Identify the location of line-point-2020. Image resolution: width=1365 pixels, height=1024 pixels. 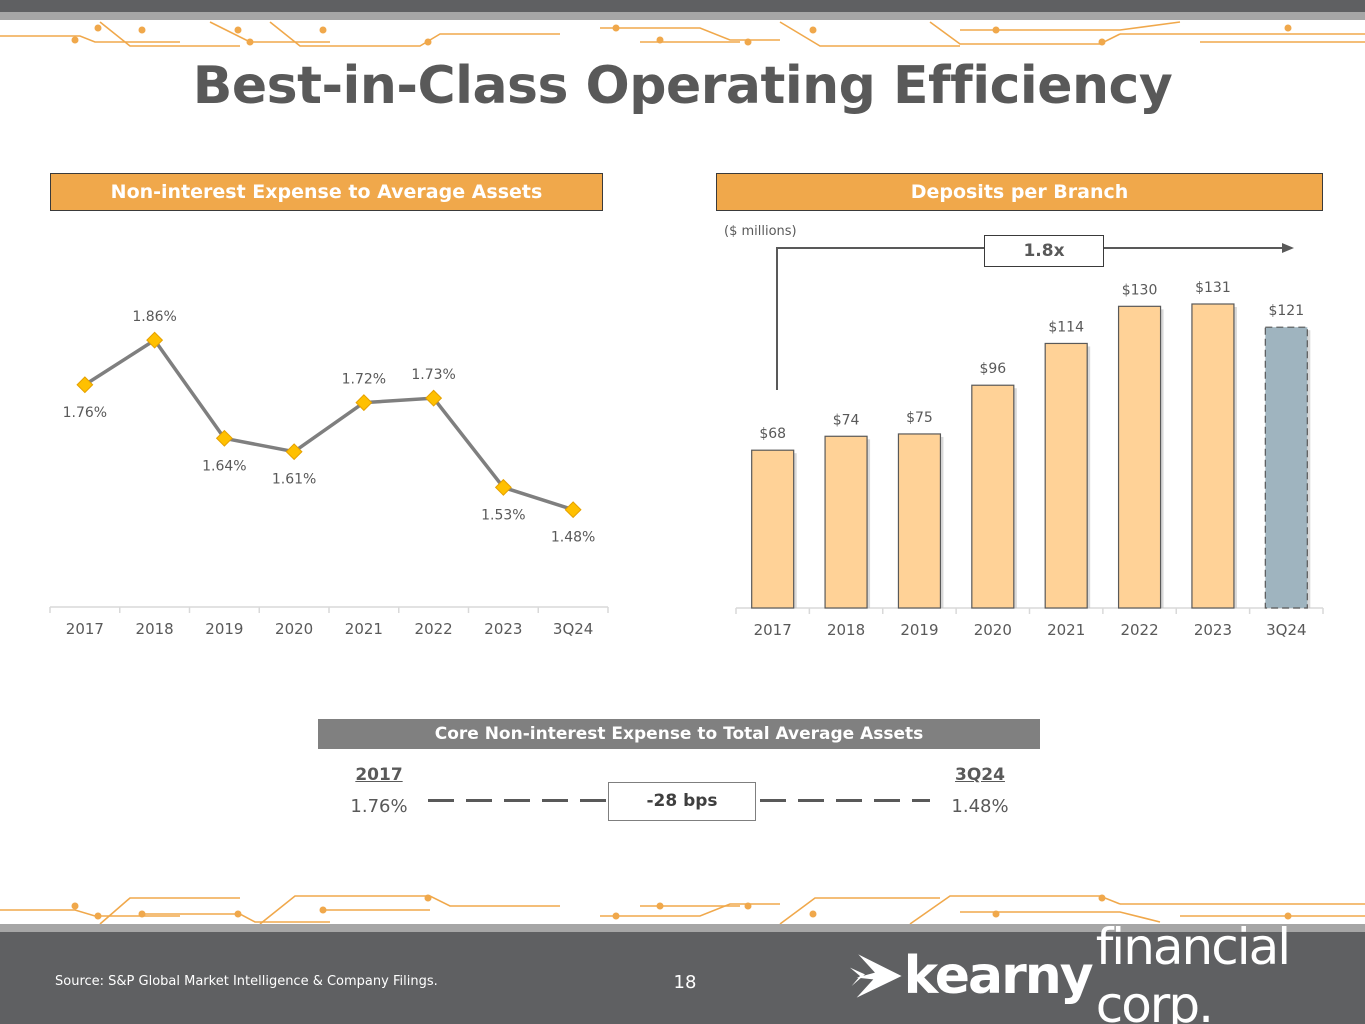
(294, 452).